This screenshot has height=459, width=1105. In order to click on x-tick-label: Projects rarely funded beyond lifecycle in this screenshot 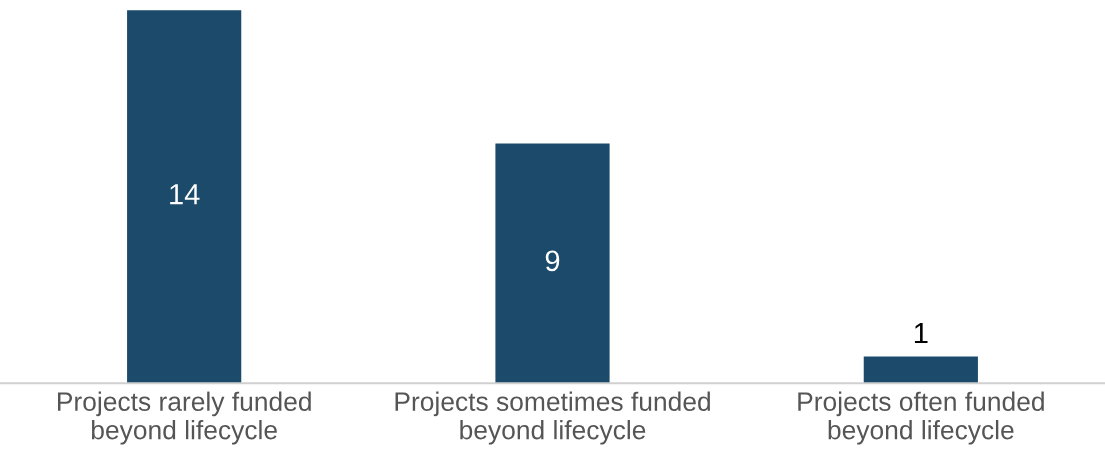, I will do `click(184, 418)`.